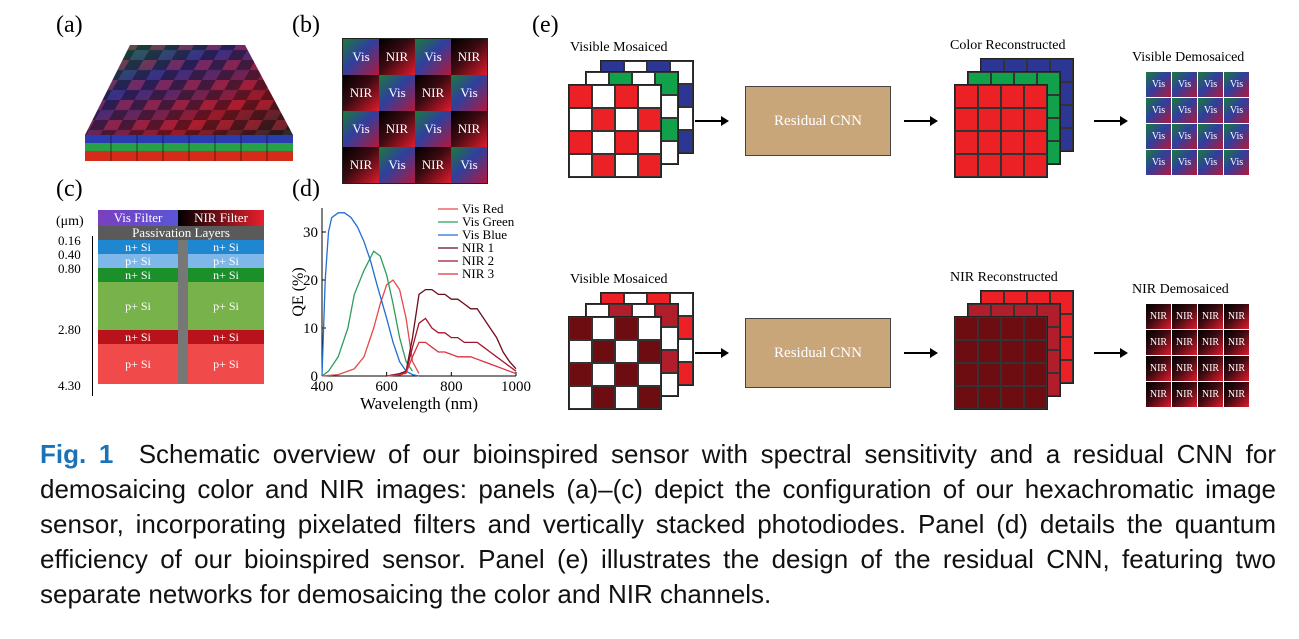 The width and height of the screenshot is (1299, 639). Describe the element at coordinates (367, 313) in the screenshot. I see `series-line-vis-green` at that location.